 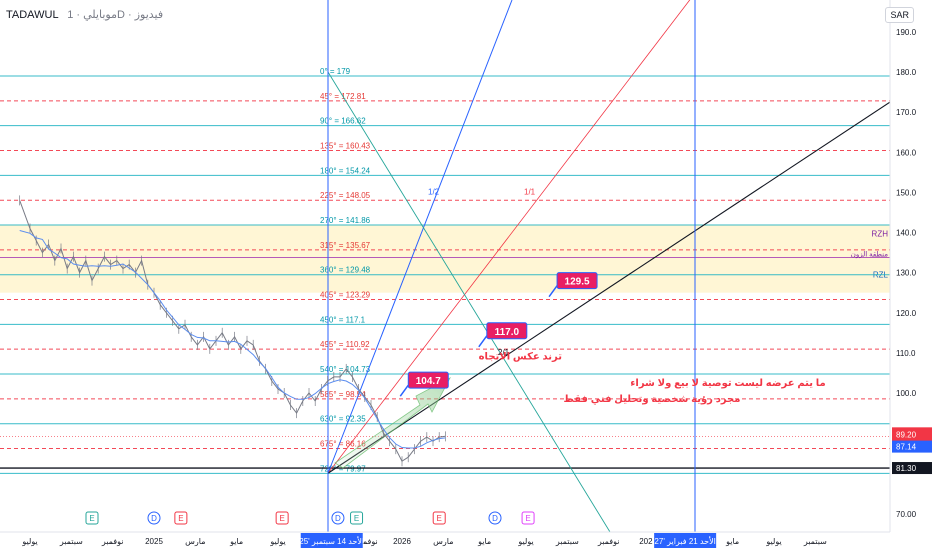 I want to click on price-axis-tick: 130.0, so click(x=906, y=273).